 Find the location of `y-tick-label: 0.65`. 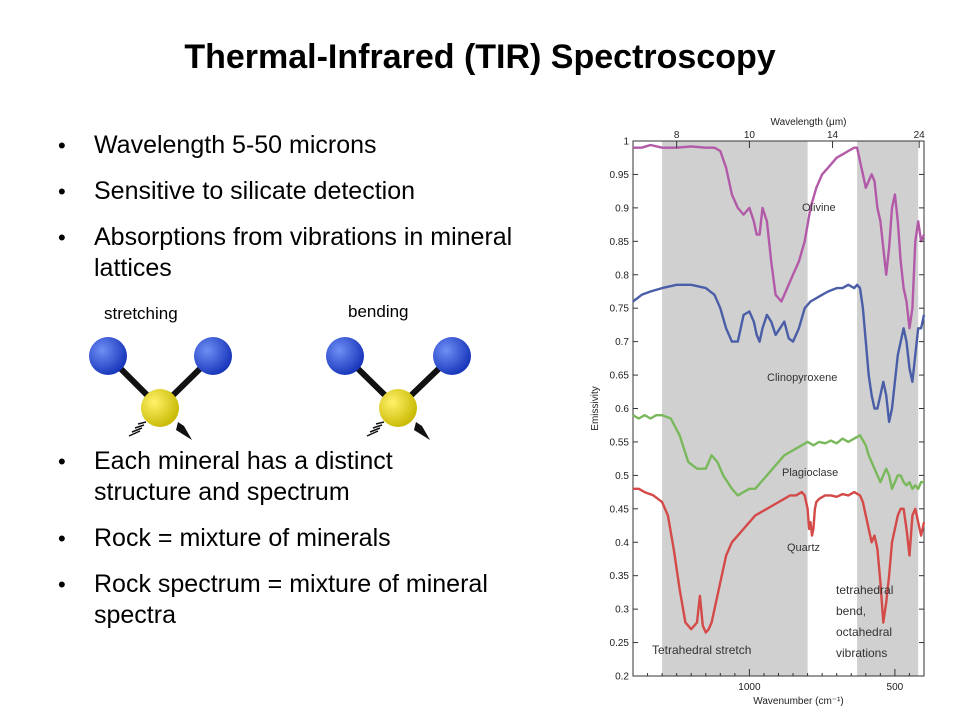

y-tick-label: 0.65 is located at coordinates (620, 376).